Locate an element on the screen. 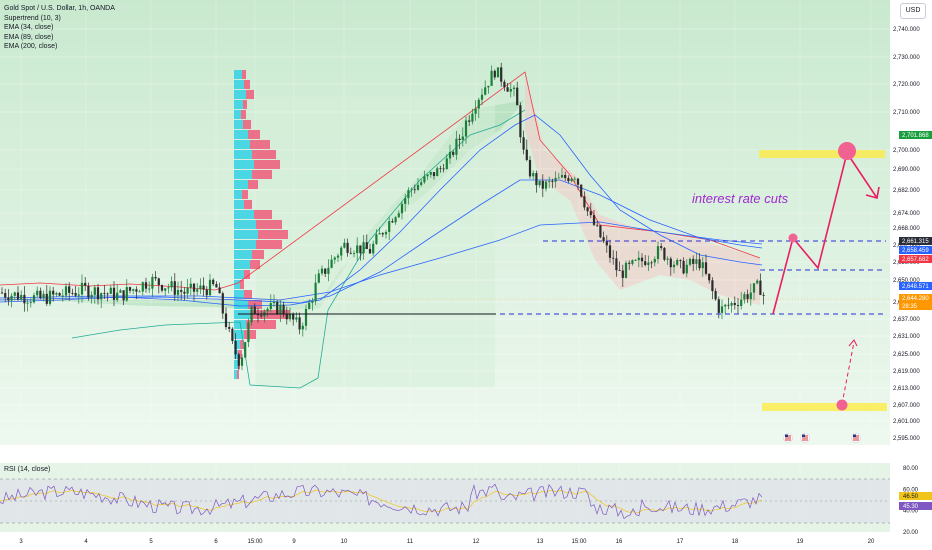 Image resolution: width=932 pixels, height=550 pixels. time-axis-bg is located at coordinates (445, 541).